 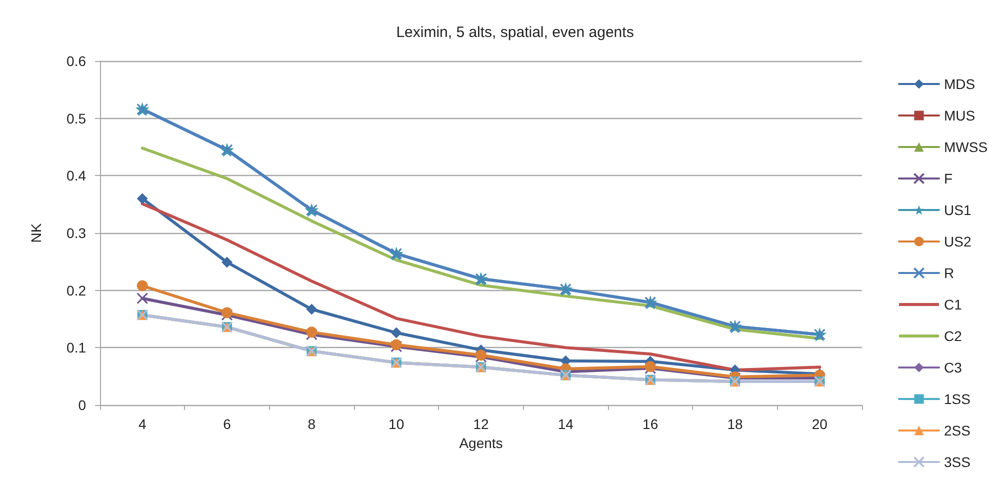 I want to click on x-tick-label: 20, so click(x=820, y=424).